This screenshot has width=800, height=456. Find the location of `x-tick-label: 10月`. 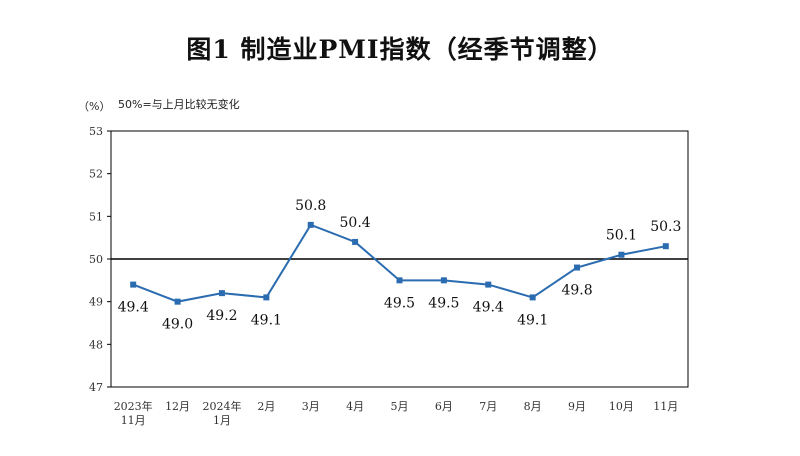

x-tick-label: 10月 is located at coordinates (621, 406).